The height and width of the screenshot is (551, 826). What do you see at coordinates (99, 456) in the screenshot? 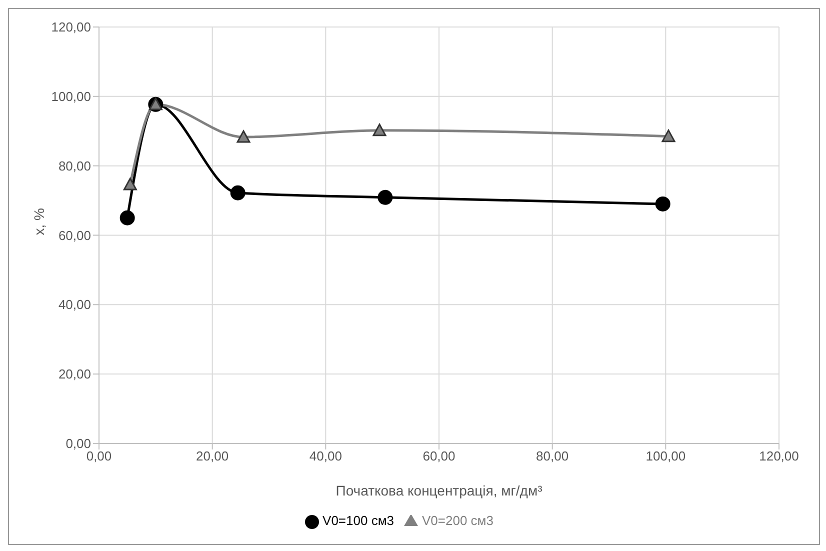
I see `x-tick-label: 0,00` at bounding box center [99, 456].